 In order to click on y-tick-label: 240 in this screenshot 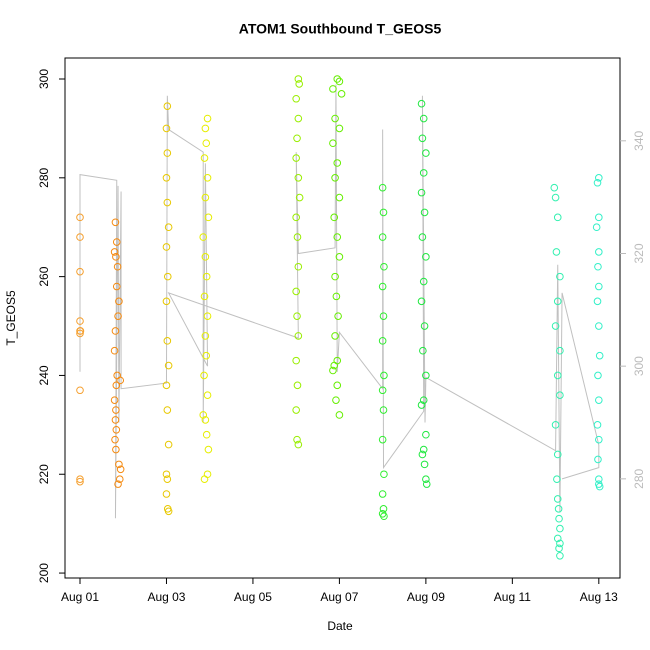, I will do `click(44, 375)`.